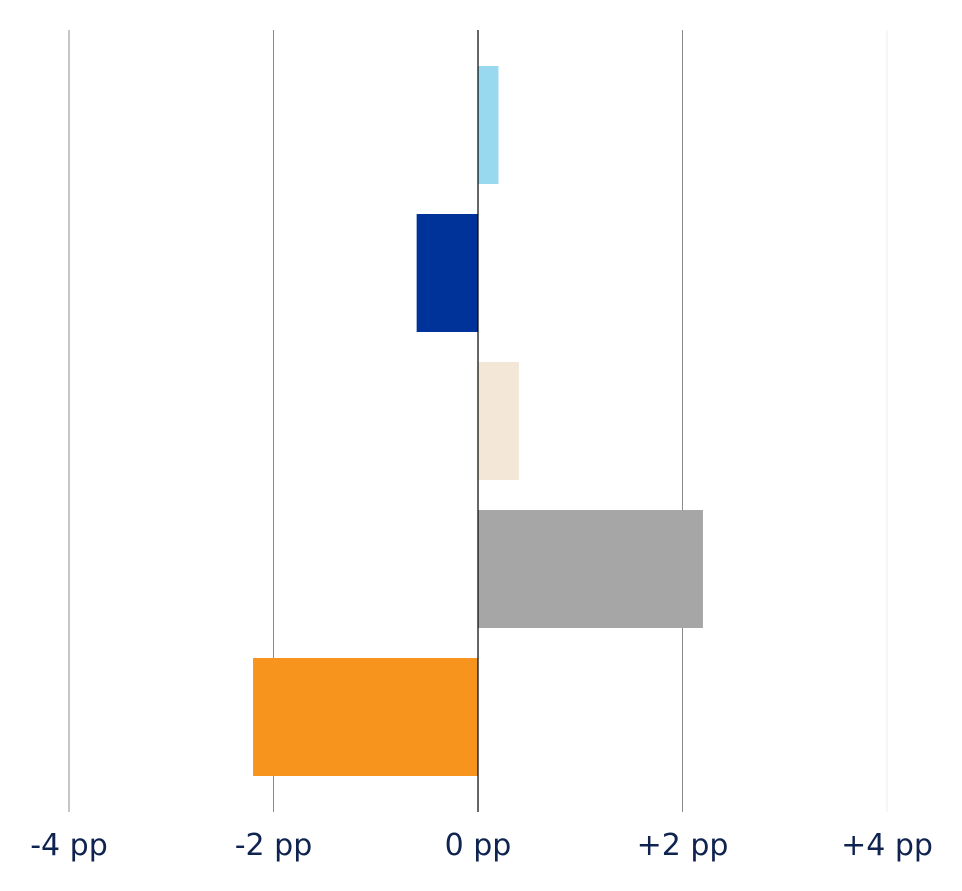 The height and width of the screenshot is (891, 962). What do you see at coordinates (683, 845) in the screenshot?
I see `x-tick-label: +2 pp` at bounding box center [683, 845].